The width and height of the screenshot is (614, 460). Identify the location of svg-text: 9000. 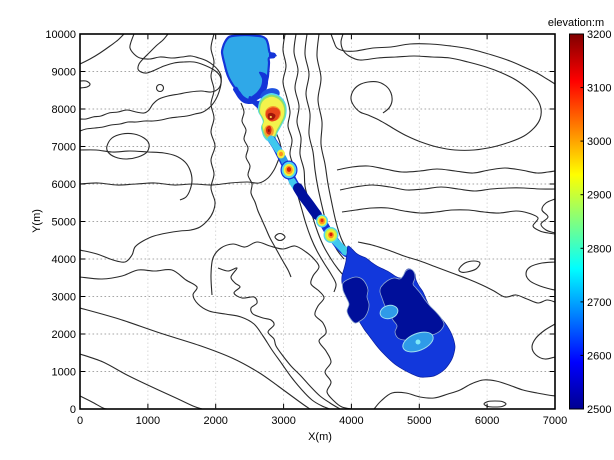
(64, 73).